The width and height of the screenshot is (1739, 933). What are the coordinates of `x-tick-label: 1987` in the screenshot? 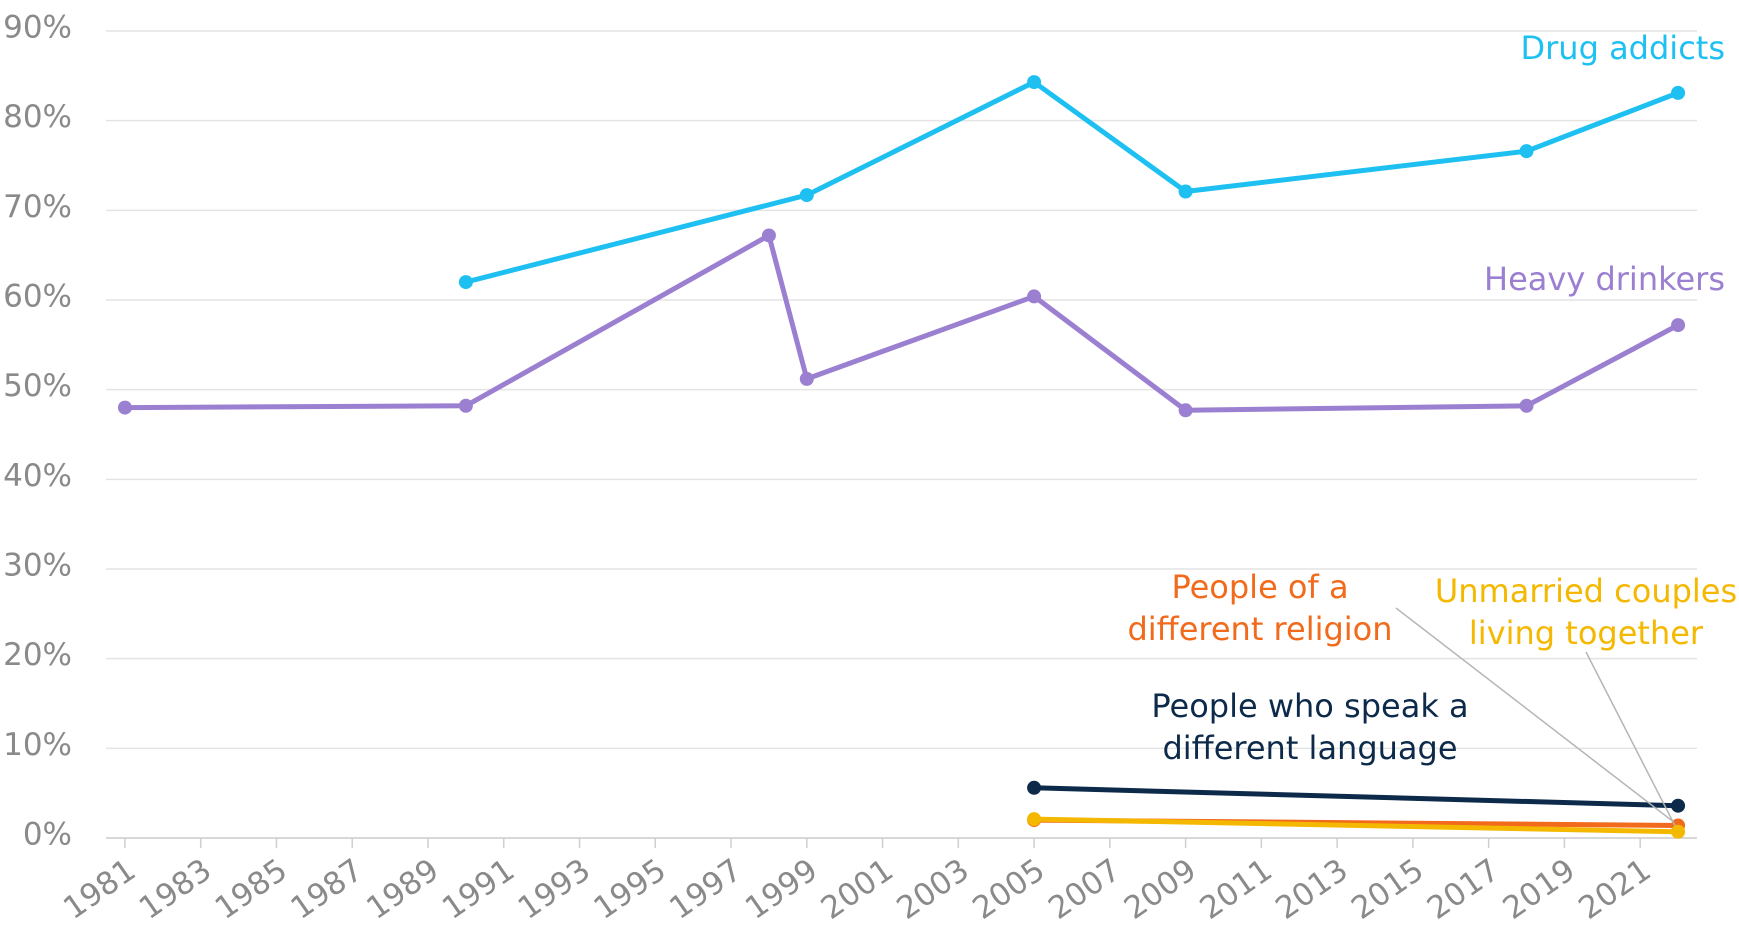 It's located at (326, 889).